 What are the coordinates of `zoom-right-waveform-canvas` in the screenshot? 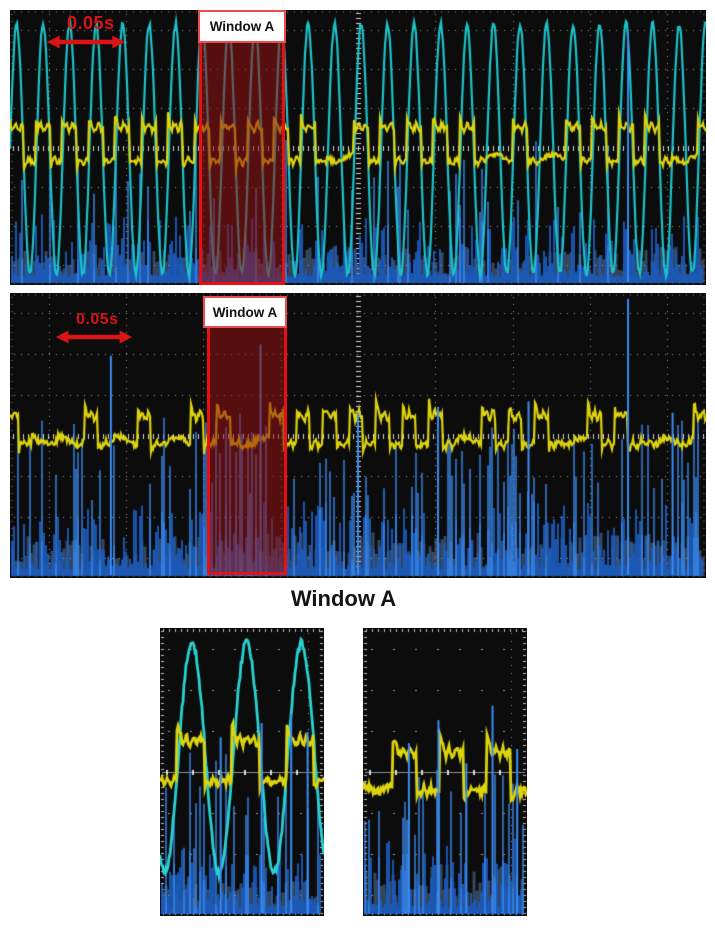 It's located at (445, 772).